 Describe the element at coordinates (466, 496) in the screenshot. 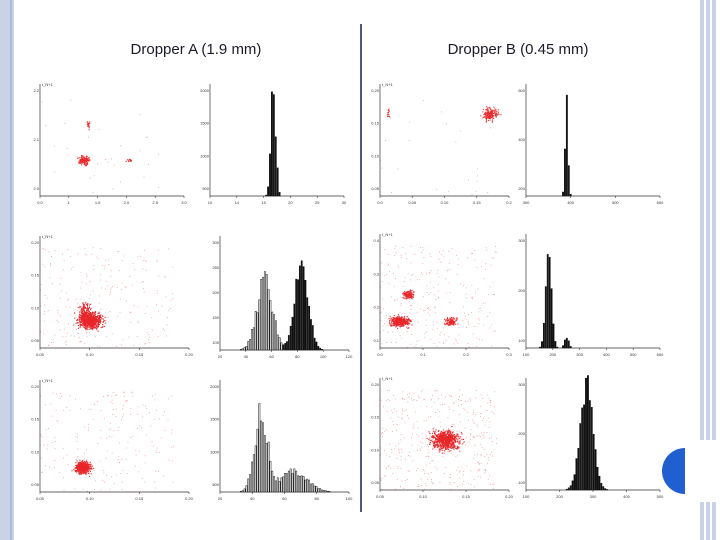

I see `x-tick-label: 0.15` at that location.